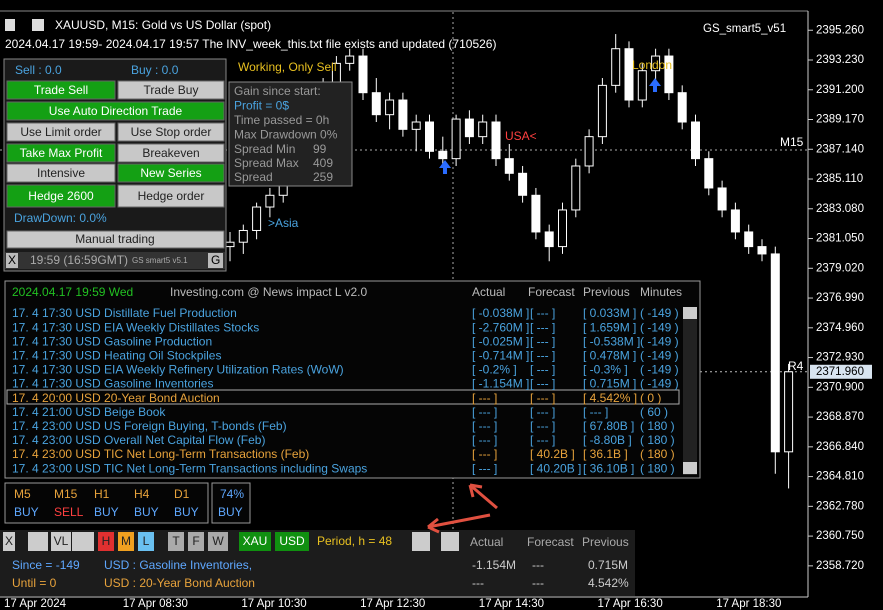 The height and width of the screenshot is (610, 883). I want to click on news-forecast: [ --- ], so click(542, 384).